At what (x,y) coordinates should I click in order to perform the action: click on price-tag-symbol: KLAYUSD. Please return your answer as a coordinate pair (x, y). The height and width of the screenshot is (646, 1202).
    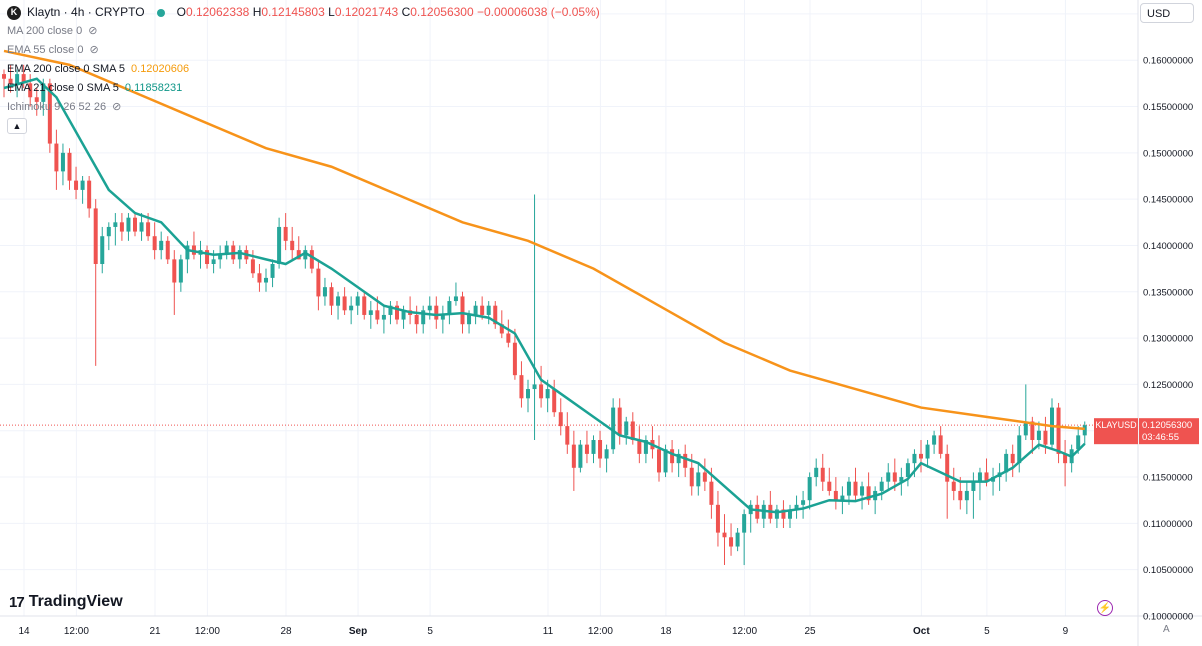
    Looking at the image, I should click on (1116, 425).